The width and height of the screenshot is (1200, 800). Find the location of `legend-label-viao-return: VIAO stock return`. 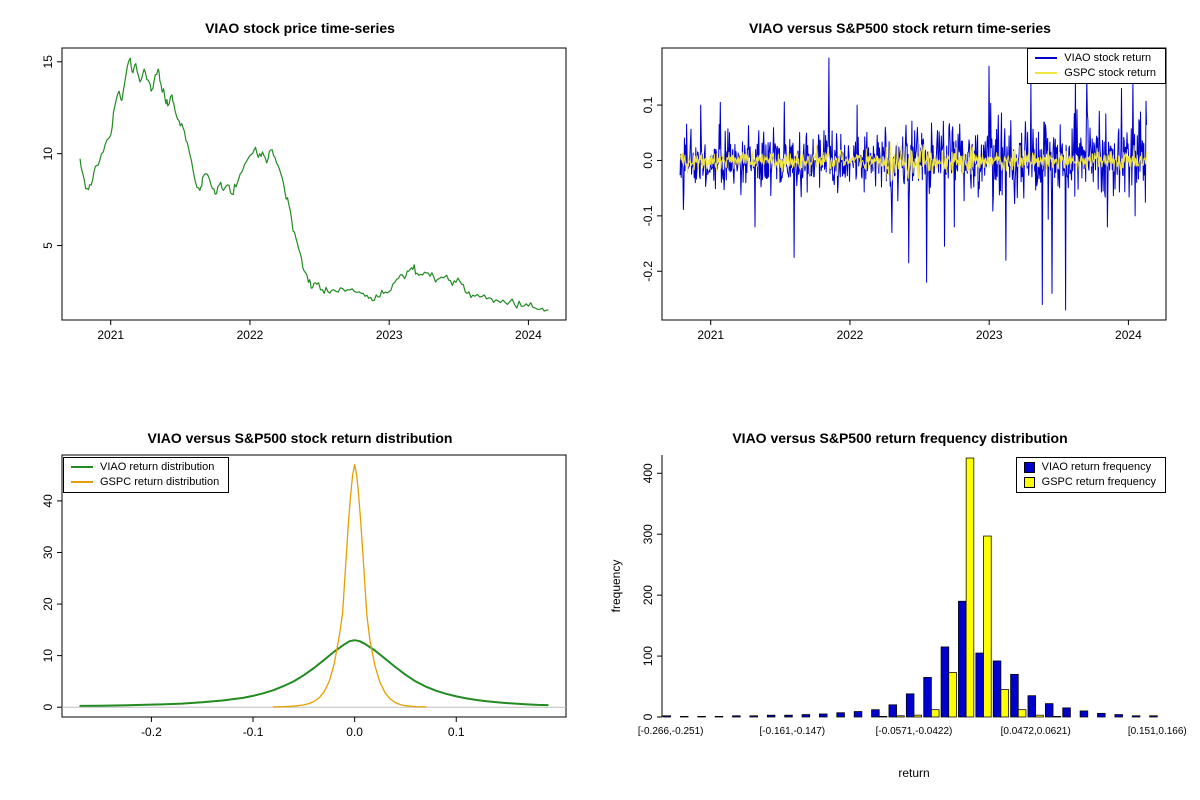

legend-label-viao-return: VIAO stock return is located at coordinates (1108, 58).